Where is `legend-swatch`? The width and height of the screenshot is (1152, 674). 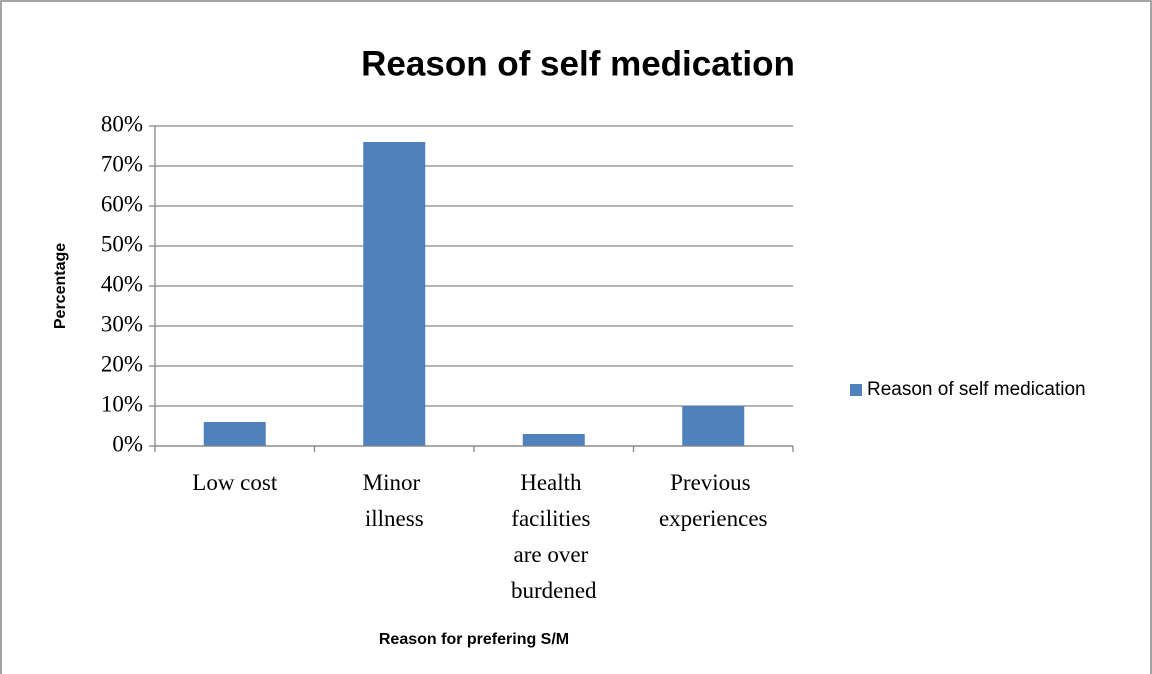 legend-swatch is located at coordinates (856, 390).